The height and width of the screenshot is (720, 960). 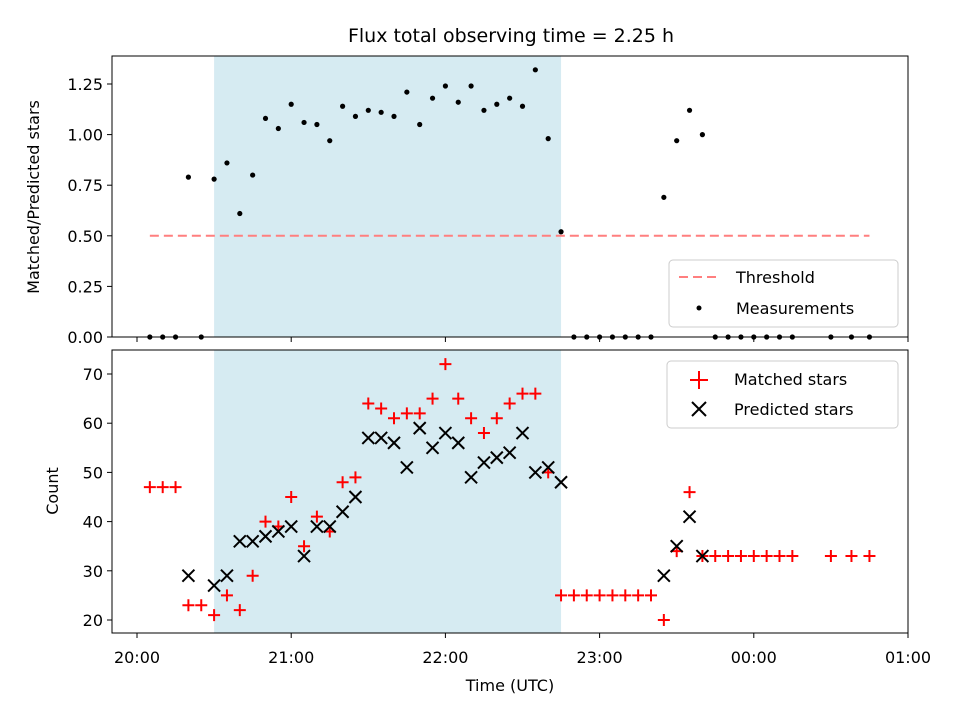 I want to click on bottom-y-ticks: 20 30 40 50 60 70, so click(x=97, y=497).